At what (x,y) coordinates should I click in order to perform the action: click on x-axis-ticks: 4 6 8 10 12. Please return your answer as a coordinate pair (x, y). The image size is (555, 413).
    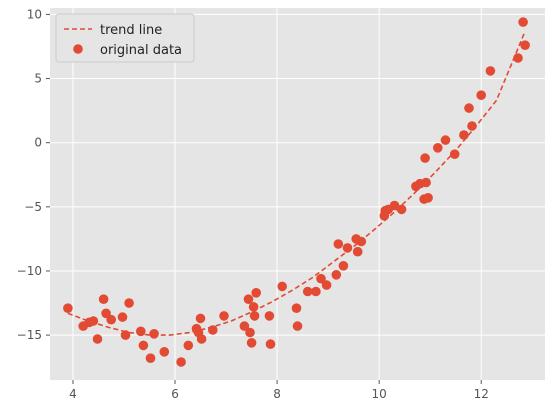
    Looking at the image, I should click on (279, 390).